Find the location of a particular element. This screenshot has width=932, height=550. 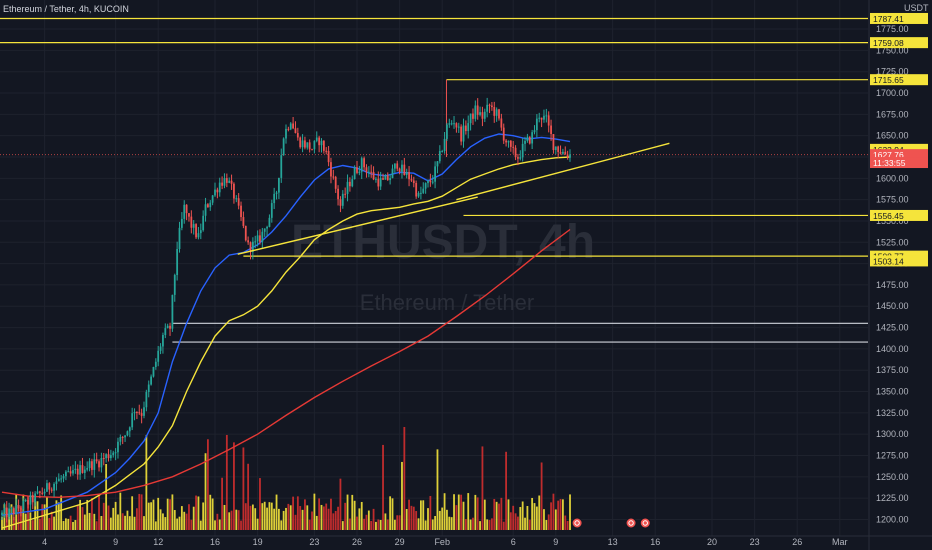

price-tag-label: 11:33:55 is located at coordinates (889, 163).